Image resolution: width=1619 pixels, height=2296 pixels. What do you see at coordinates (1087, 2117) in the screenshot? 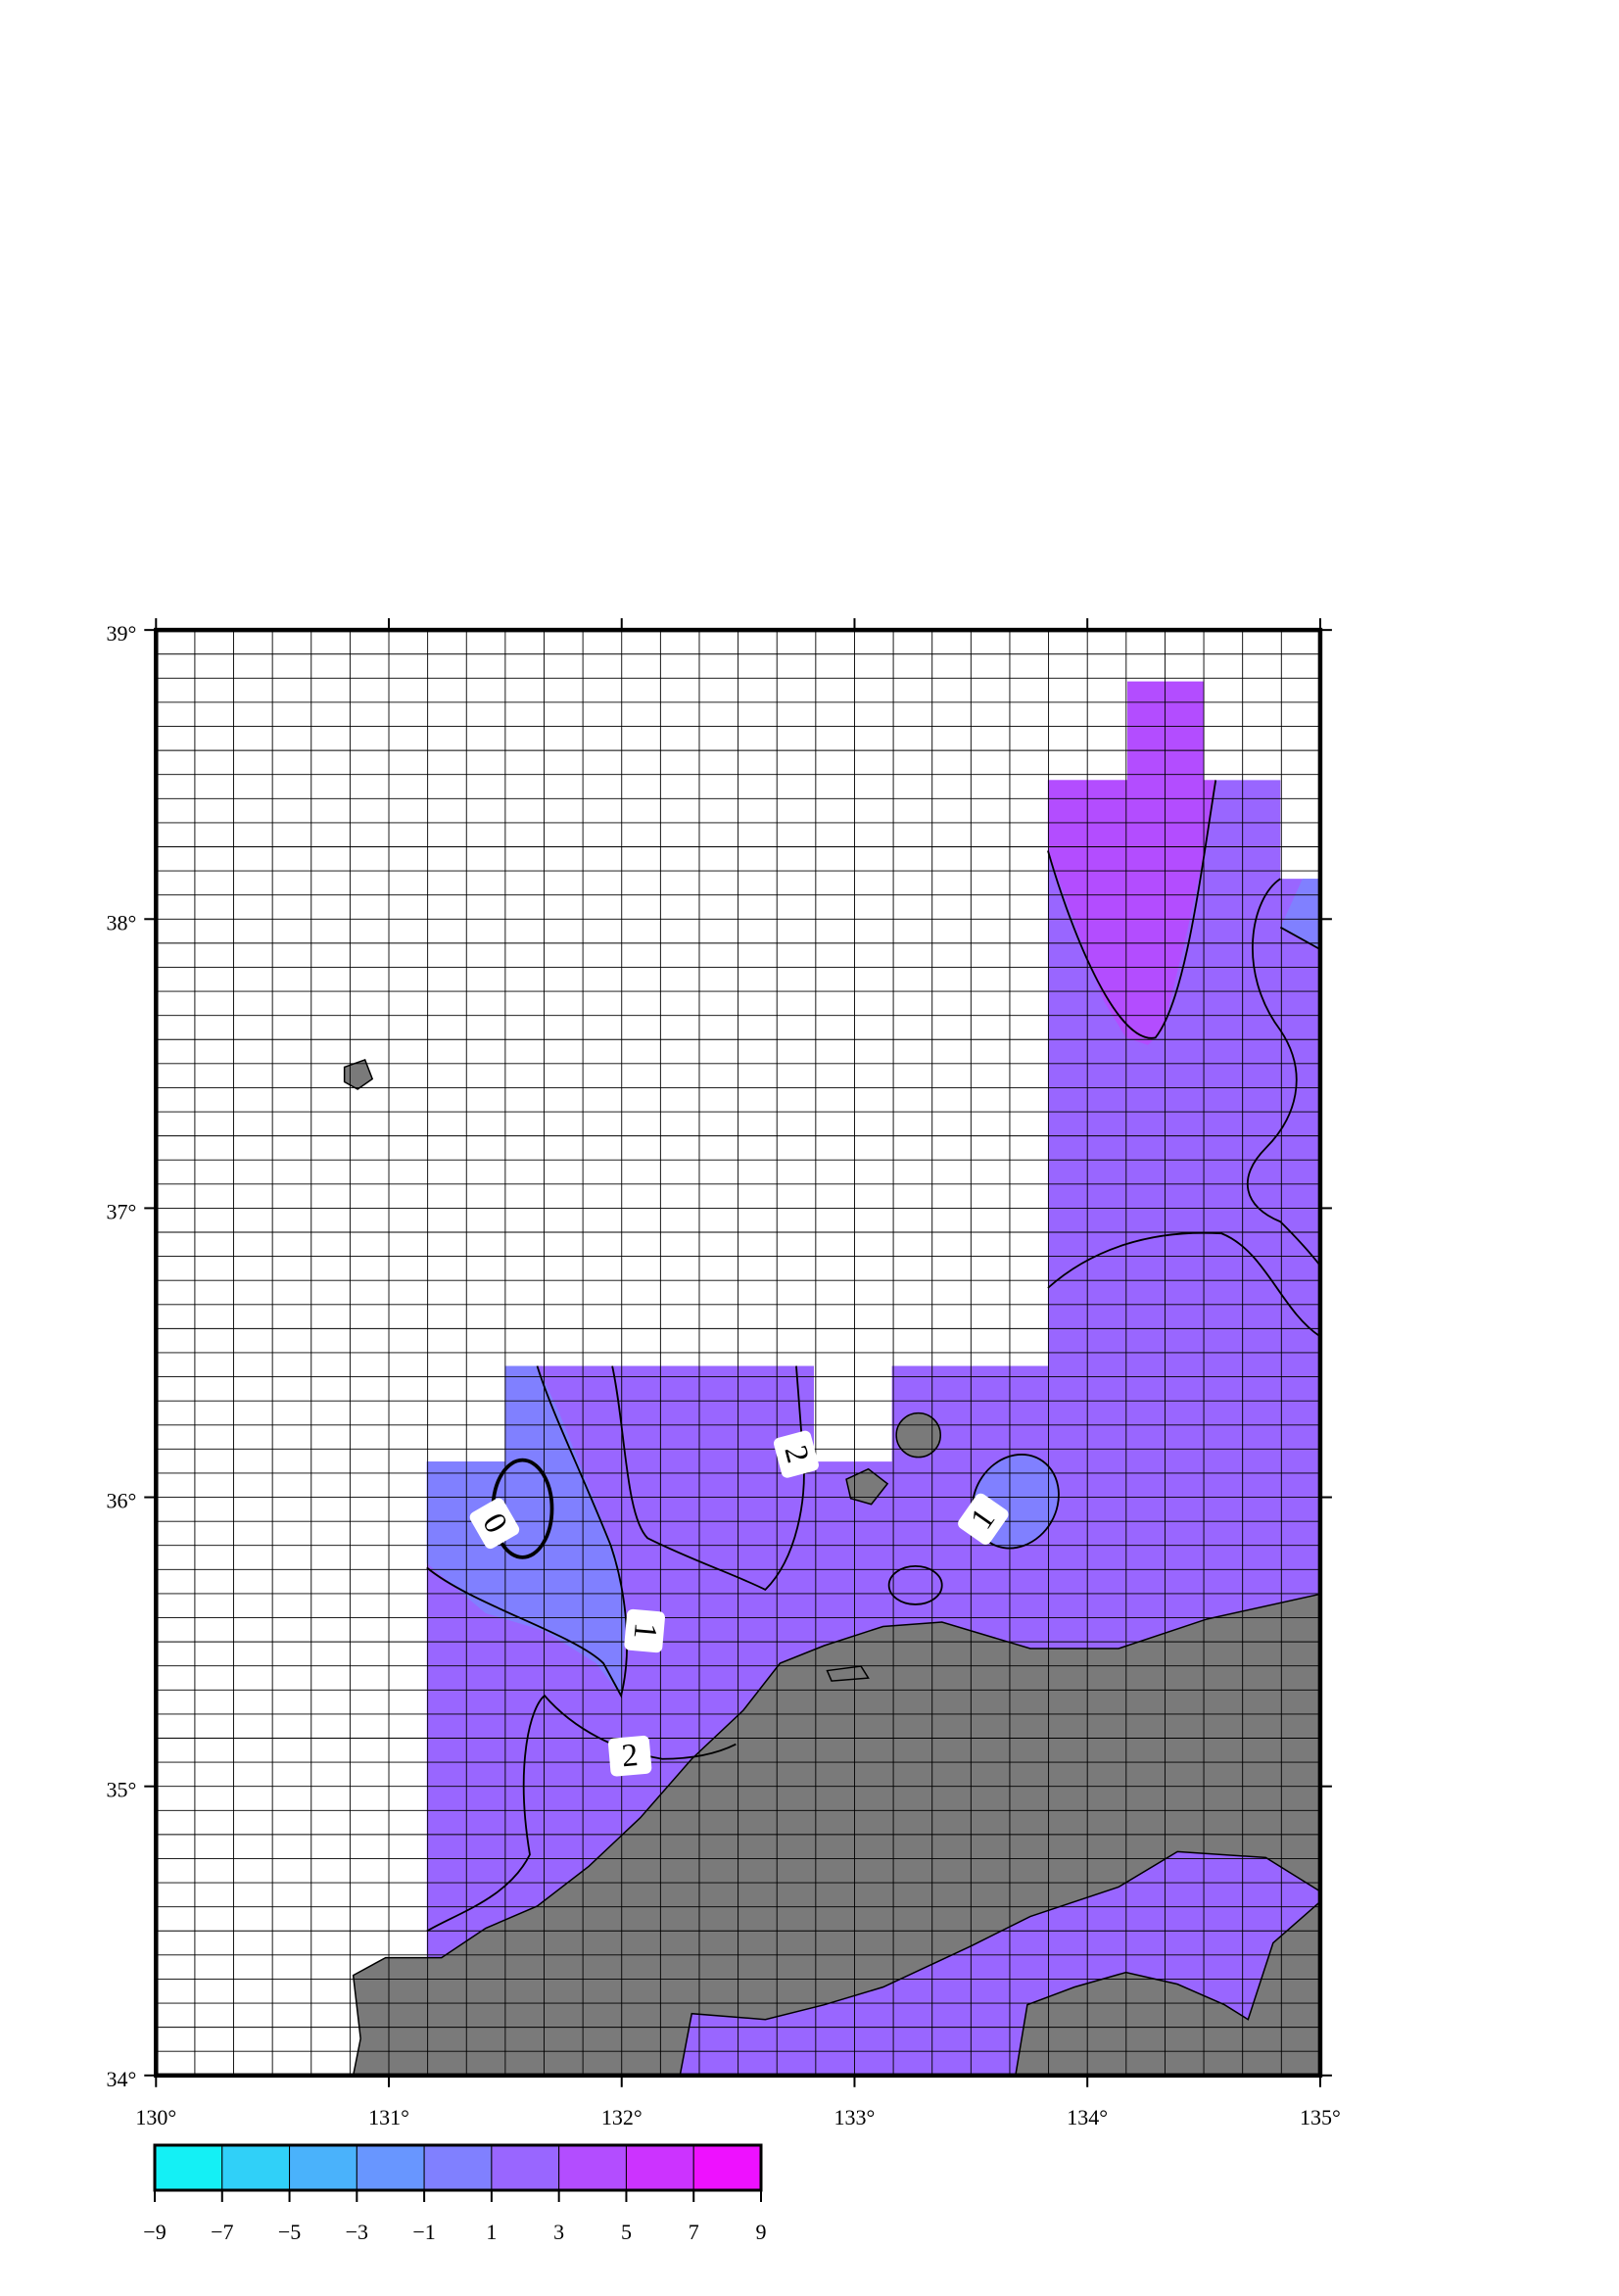
I see `x-tick-label: 134°` at bounding box center [1087, 2117].